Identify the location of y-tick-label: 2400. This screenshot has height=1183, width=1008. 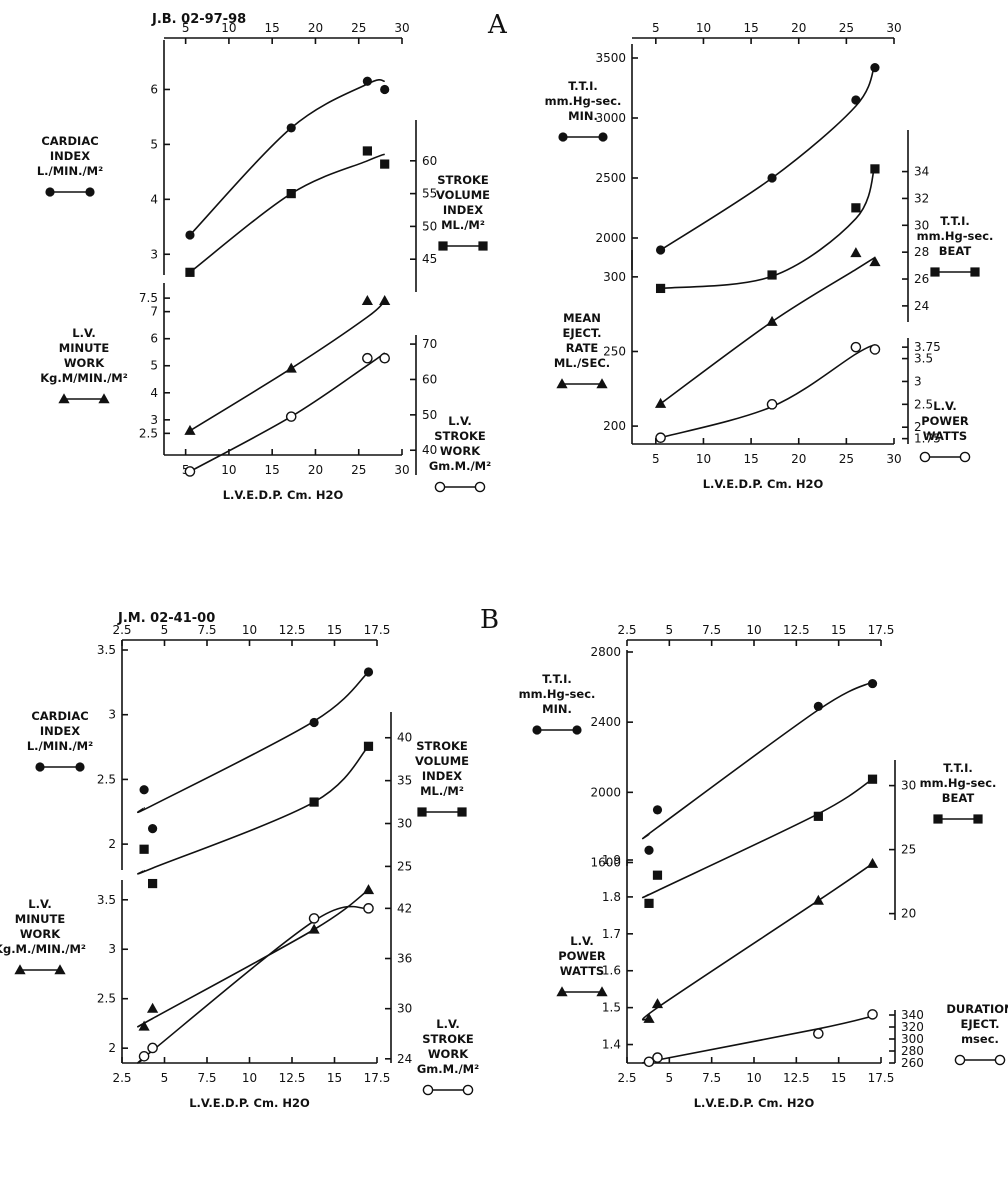
(605, 722).